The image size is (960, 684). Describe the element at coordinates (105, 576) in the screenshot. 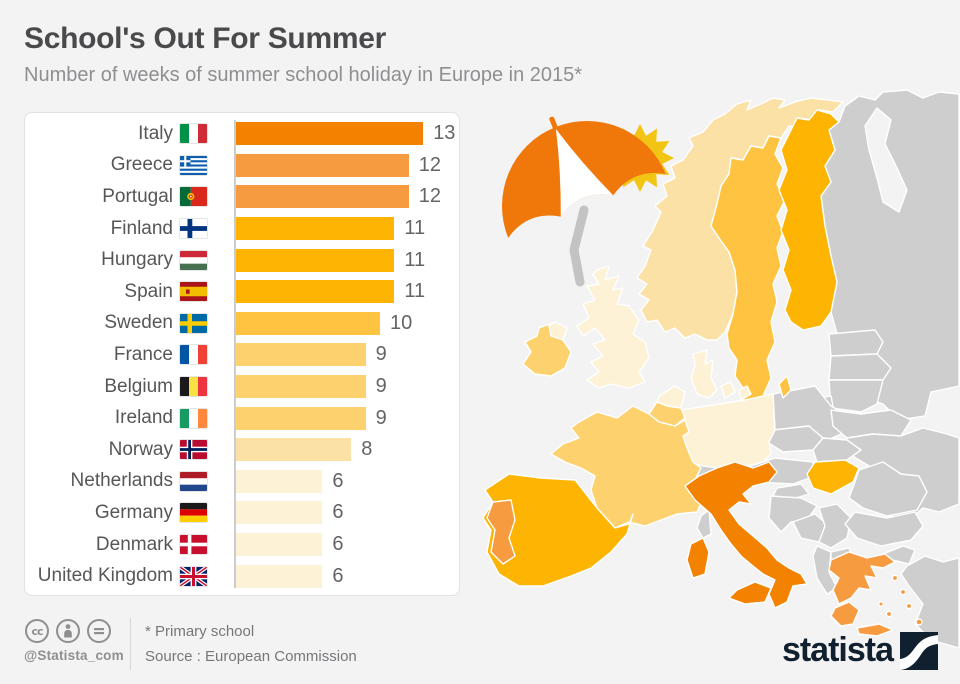

I see `country-label: United Kingdom` at that location.